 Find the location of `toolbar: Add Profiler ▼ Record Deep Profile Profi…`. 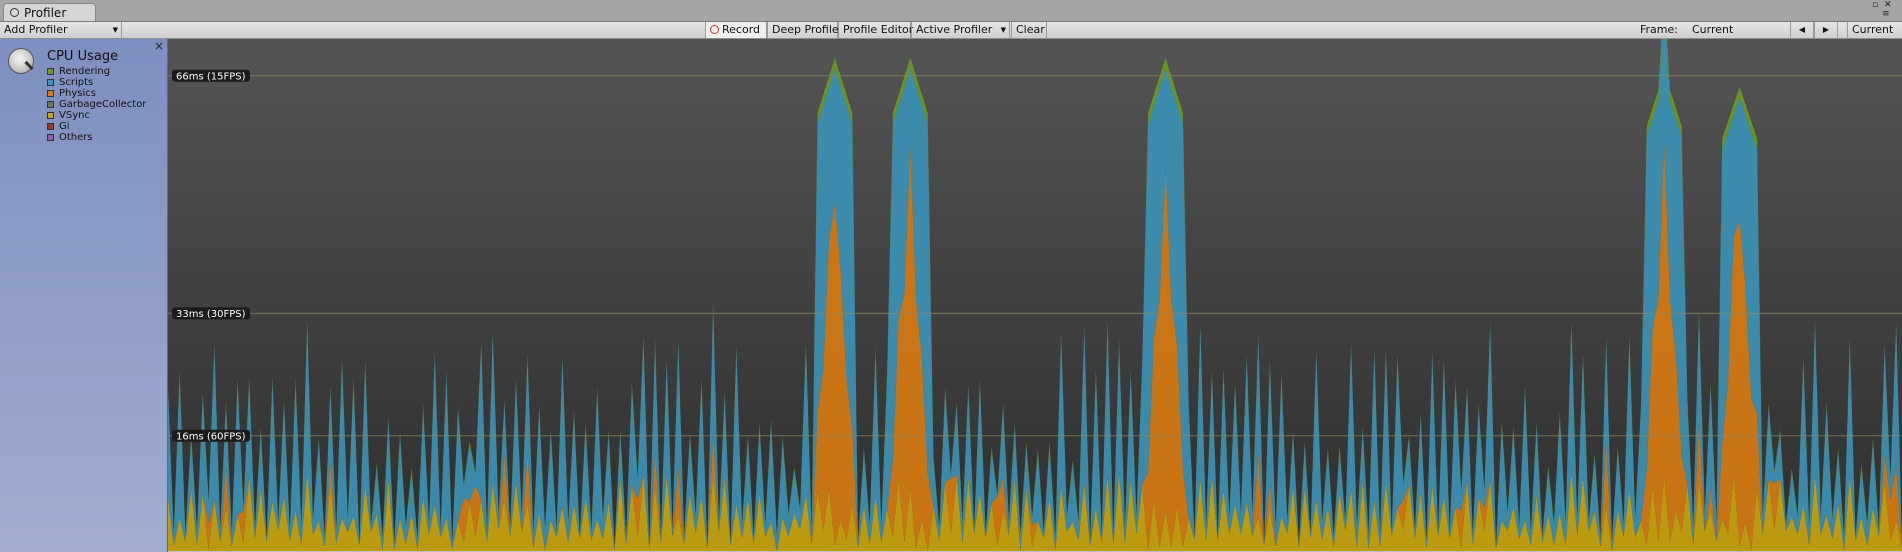

toolbar: Add Profiler ▼ Record Deep Profile Profi… is located at coordinates (951, 30).